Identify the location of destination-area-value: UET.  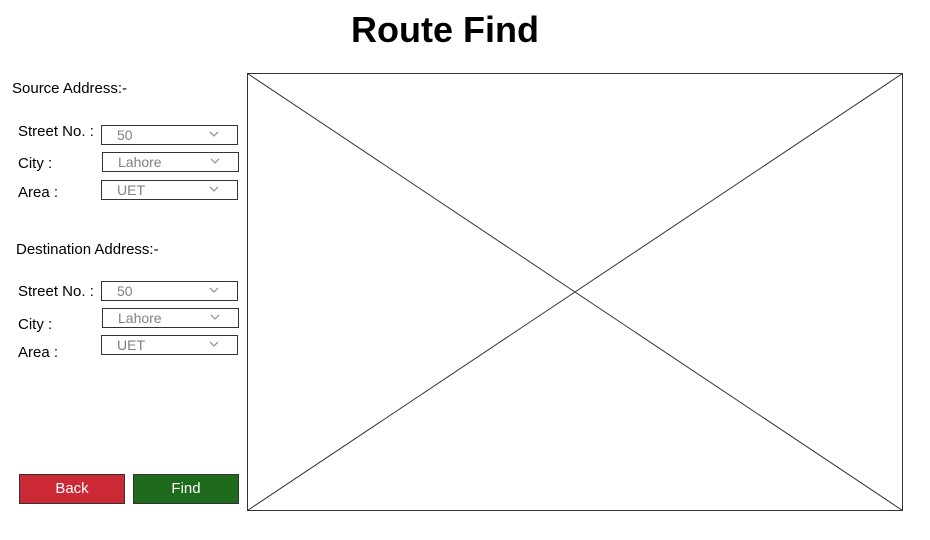
(131, 345).